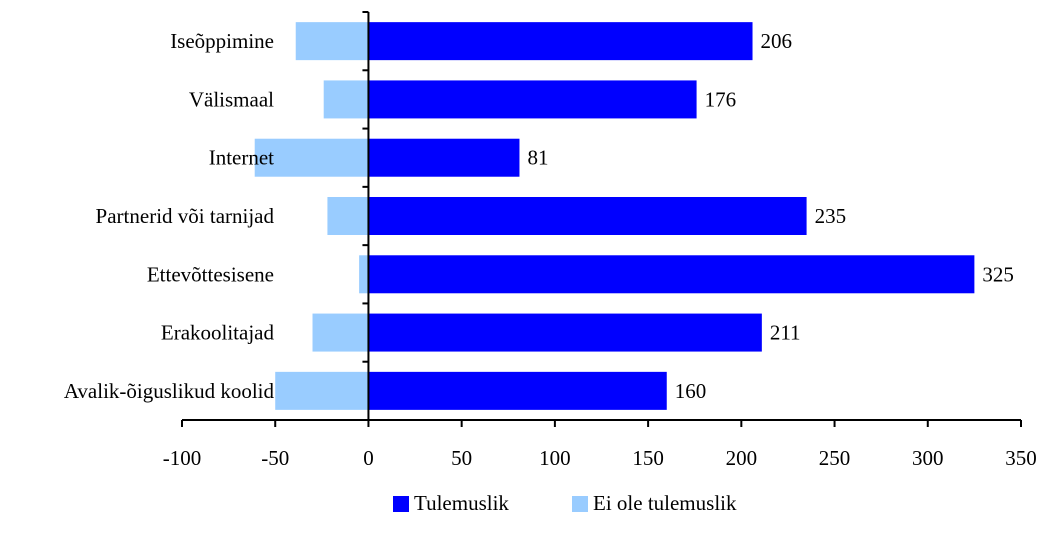  Describe the element at coordinates (182, 458) in the screenshot. I see `x-tick-label: -100` at that location.